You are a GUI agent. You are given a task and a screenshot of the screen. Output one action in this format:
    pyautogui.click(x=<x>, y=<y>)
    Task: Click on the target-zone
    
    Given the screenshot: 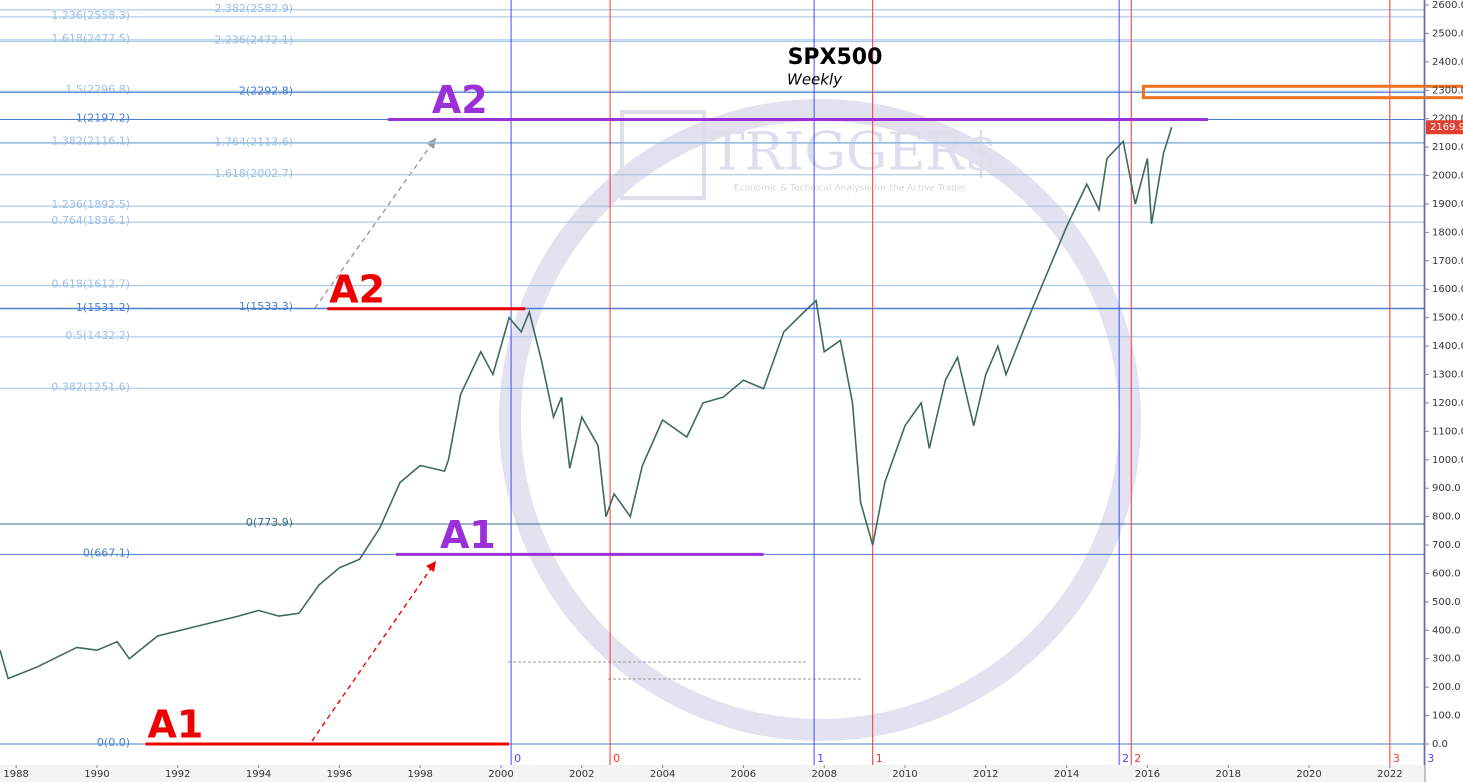 What is the action you would take?
    pyautogui.click(x=1302, y=92)
    